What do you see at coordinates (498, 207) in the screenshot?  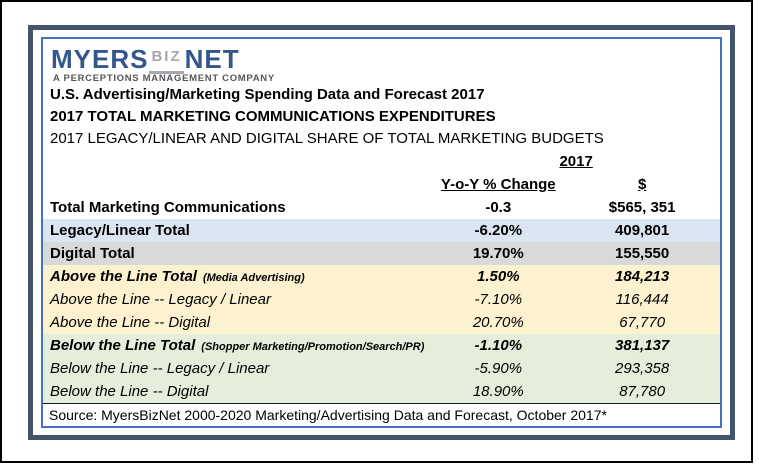 I see `row-yoy-value: -0.3` at bounding box center [498, 207].